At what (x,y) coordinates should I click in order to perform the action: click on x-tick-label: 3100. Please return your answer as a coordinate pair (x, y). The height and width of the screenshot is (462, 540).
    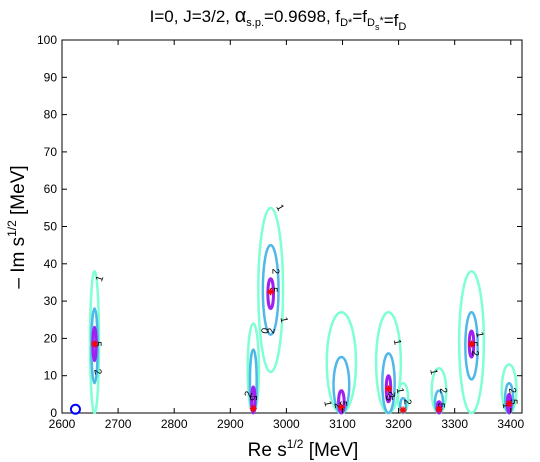
    Looking at the image, I should click on (342, 424).